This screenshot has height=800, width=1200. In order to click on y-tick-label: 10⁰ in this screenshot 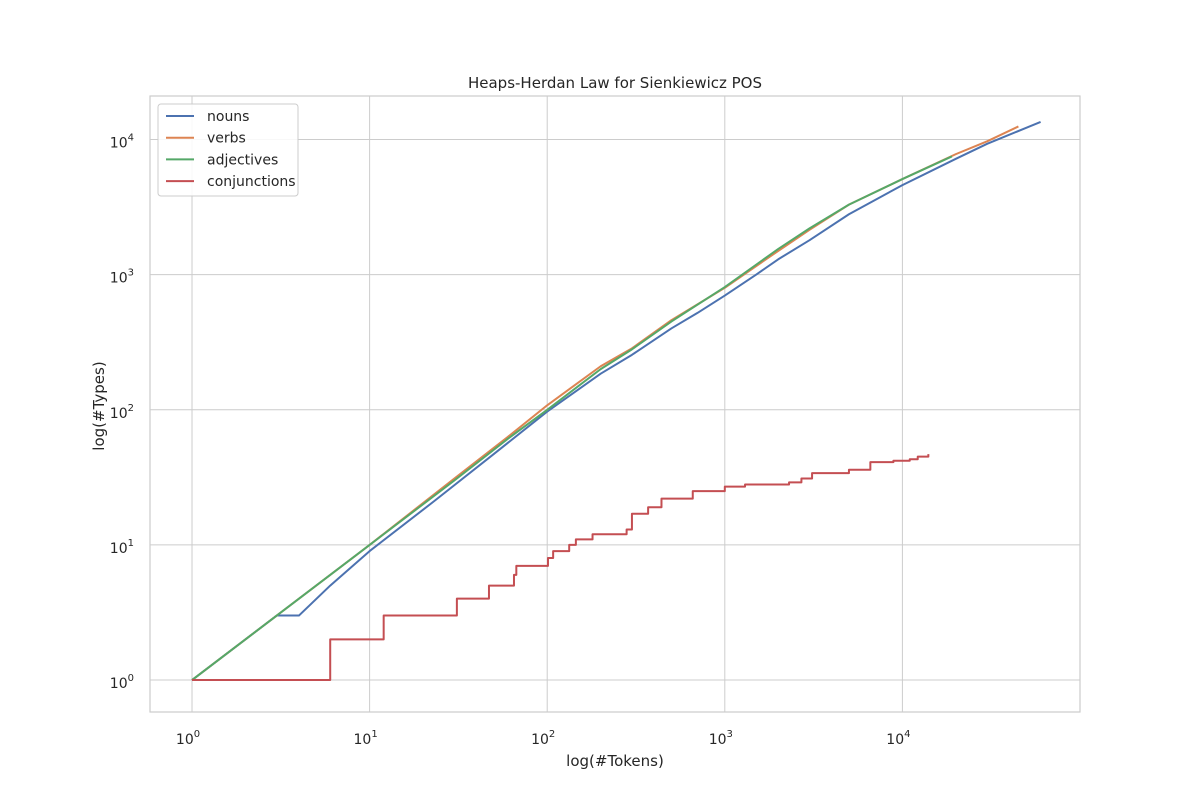, I will do `click(122, 682)`.